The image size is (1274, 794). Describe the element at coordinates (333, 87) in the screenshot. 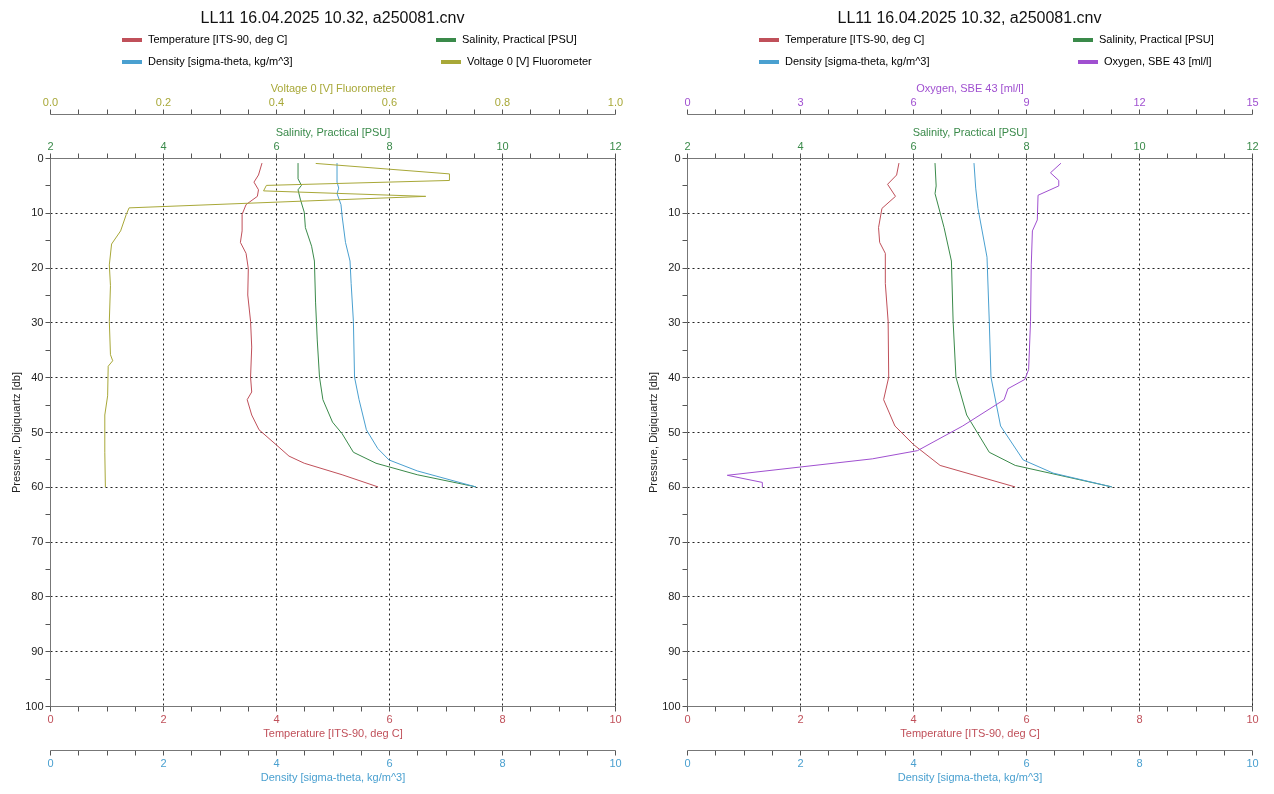

I see `x2-axis-title: Voltage 0 [V] Fluorometer` at that location.